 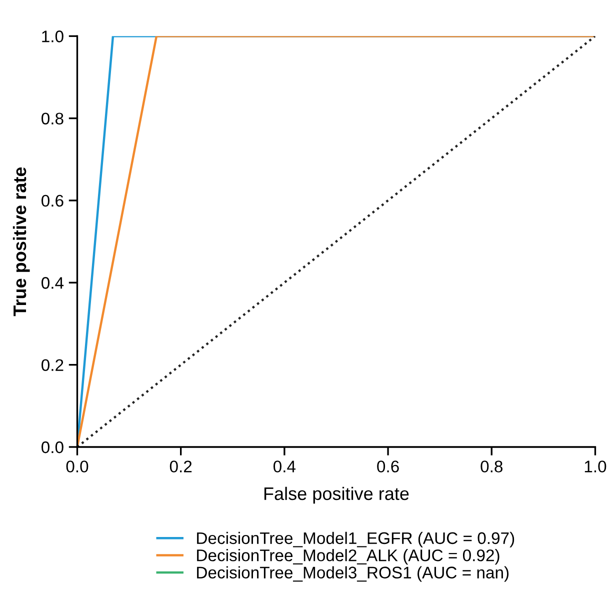 What do you see at coordinates (348, 557) in the screenshot?
I see `legend-label: DecisionTree_Model2_ALK (AUC = 0.92)` at bounding box center [348, 557].